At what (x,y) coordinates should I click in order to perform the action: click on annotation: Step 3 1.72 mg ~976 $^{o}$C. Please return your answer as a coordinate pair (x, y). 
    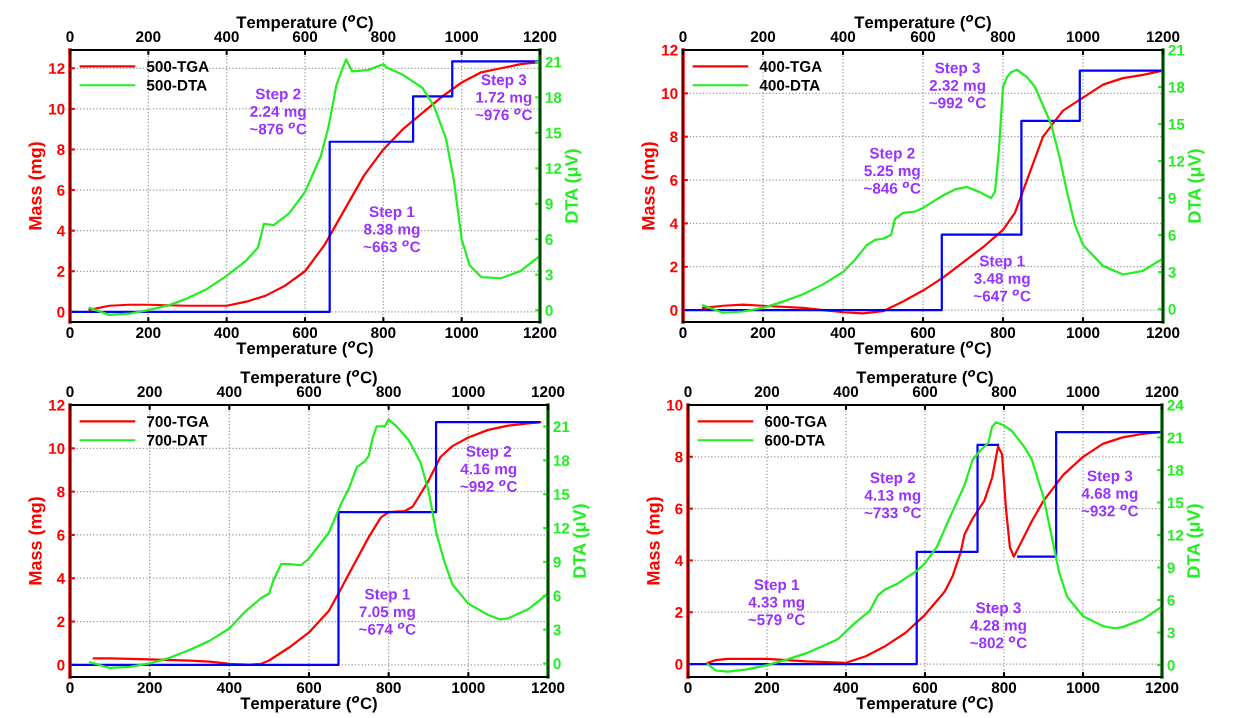
    Looking at the image, I should click on (504, 97).